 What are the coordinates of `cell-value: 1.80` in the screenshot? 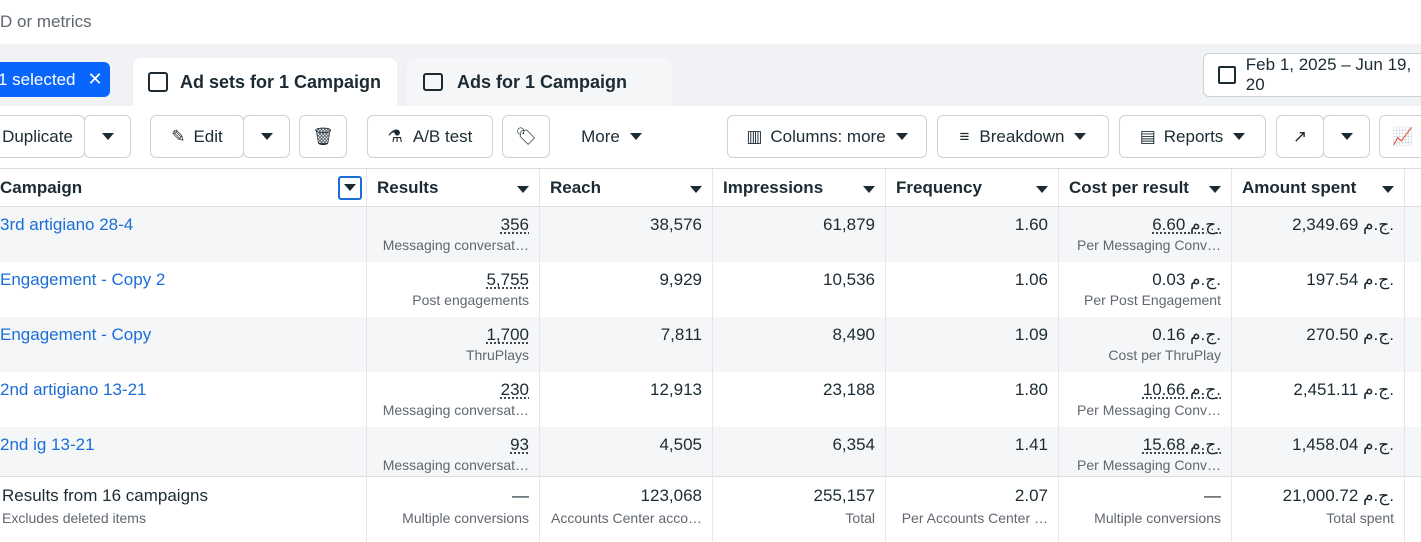 It's located at (1031, 389).